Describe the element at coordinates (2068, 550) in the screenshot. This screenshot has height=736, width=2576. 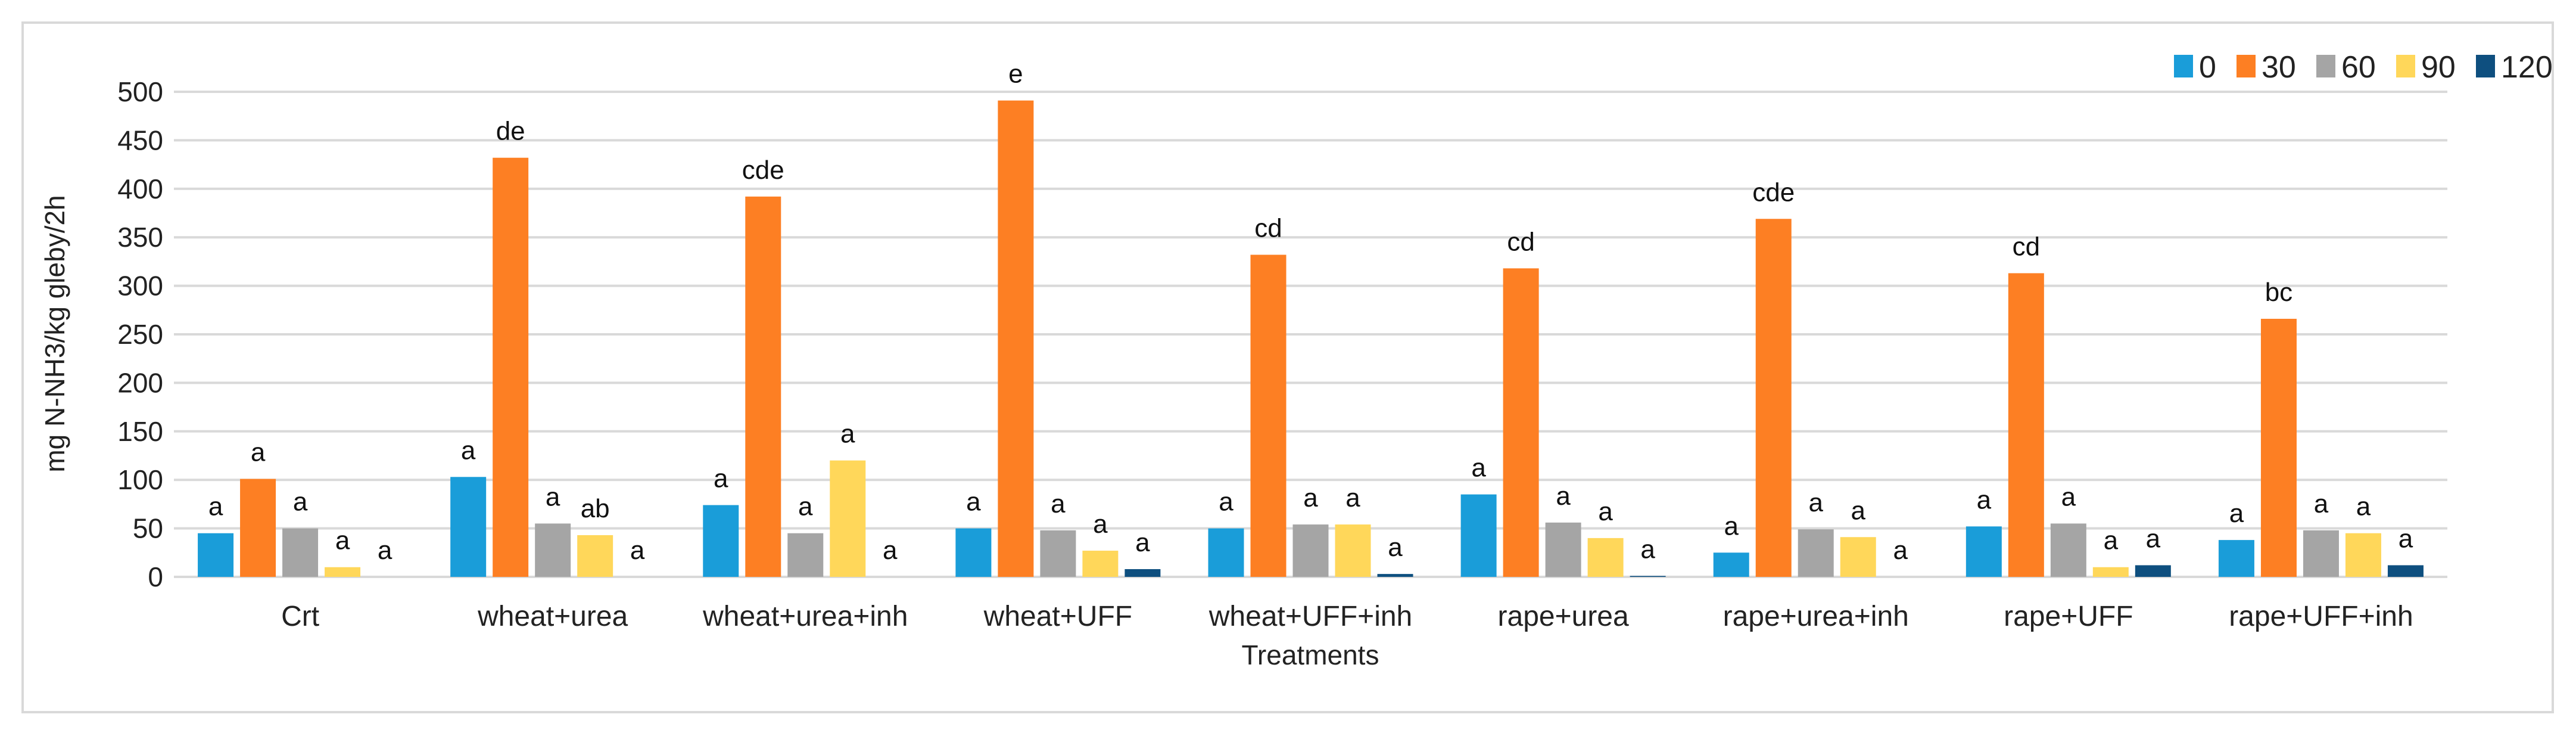
I see `bar-60-rape+UFF` at that location.